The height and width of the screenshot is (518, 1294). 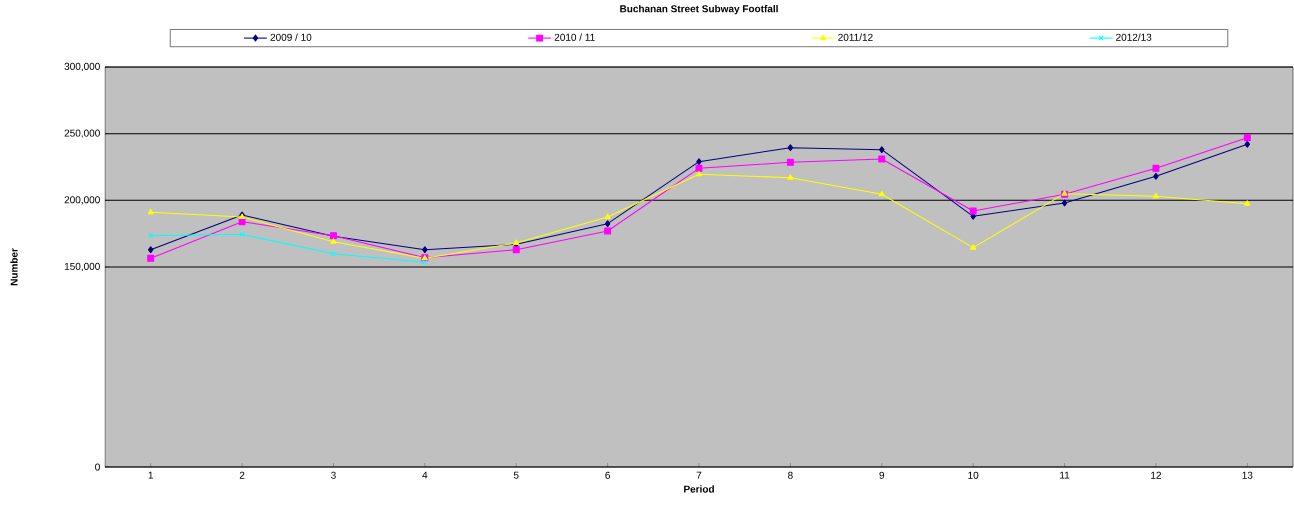 I want to click on x-tick-label: 10, so click(x=973, y=475).